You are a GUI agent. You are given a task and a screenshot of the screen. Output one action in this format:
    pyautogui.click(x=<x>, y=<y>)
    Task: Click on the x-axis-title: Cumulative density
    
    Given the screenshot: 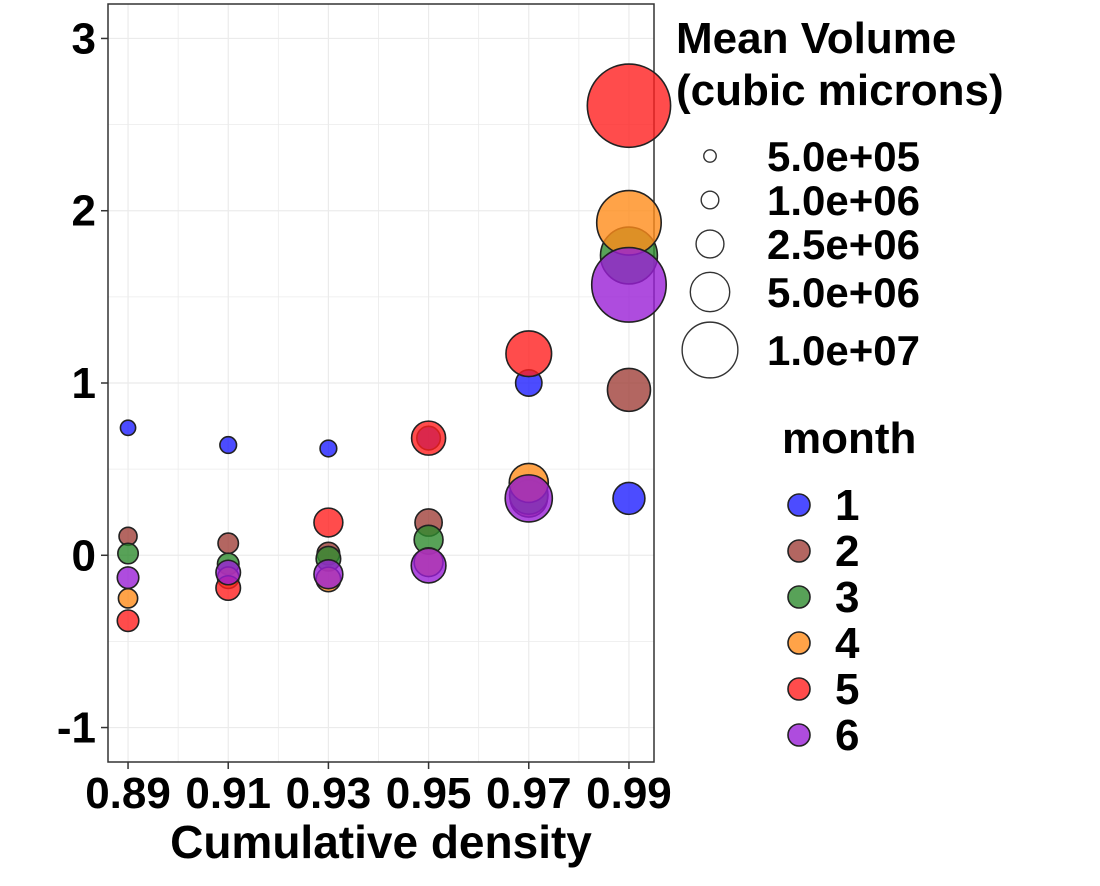 What is the action you would take?
    pyautogui.click(x=381, y=842)
    